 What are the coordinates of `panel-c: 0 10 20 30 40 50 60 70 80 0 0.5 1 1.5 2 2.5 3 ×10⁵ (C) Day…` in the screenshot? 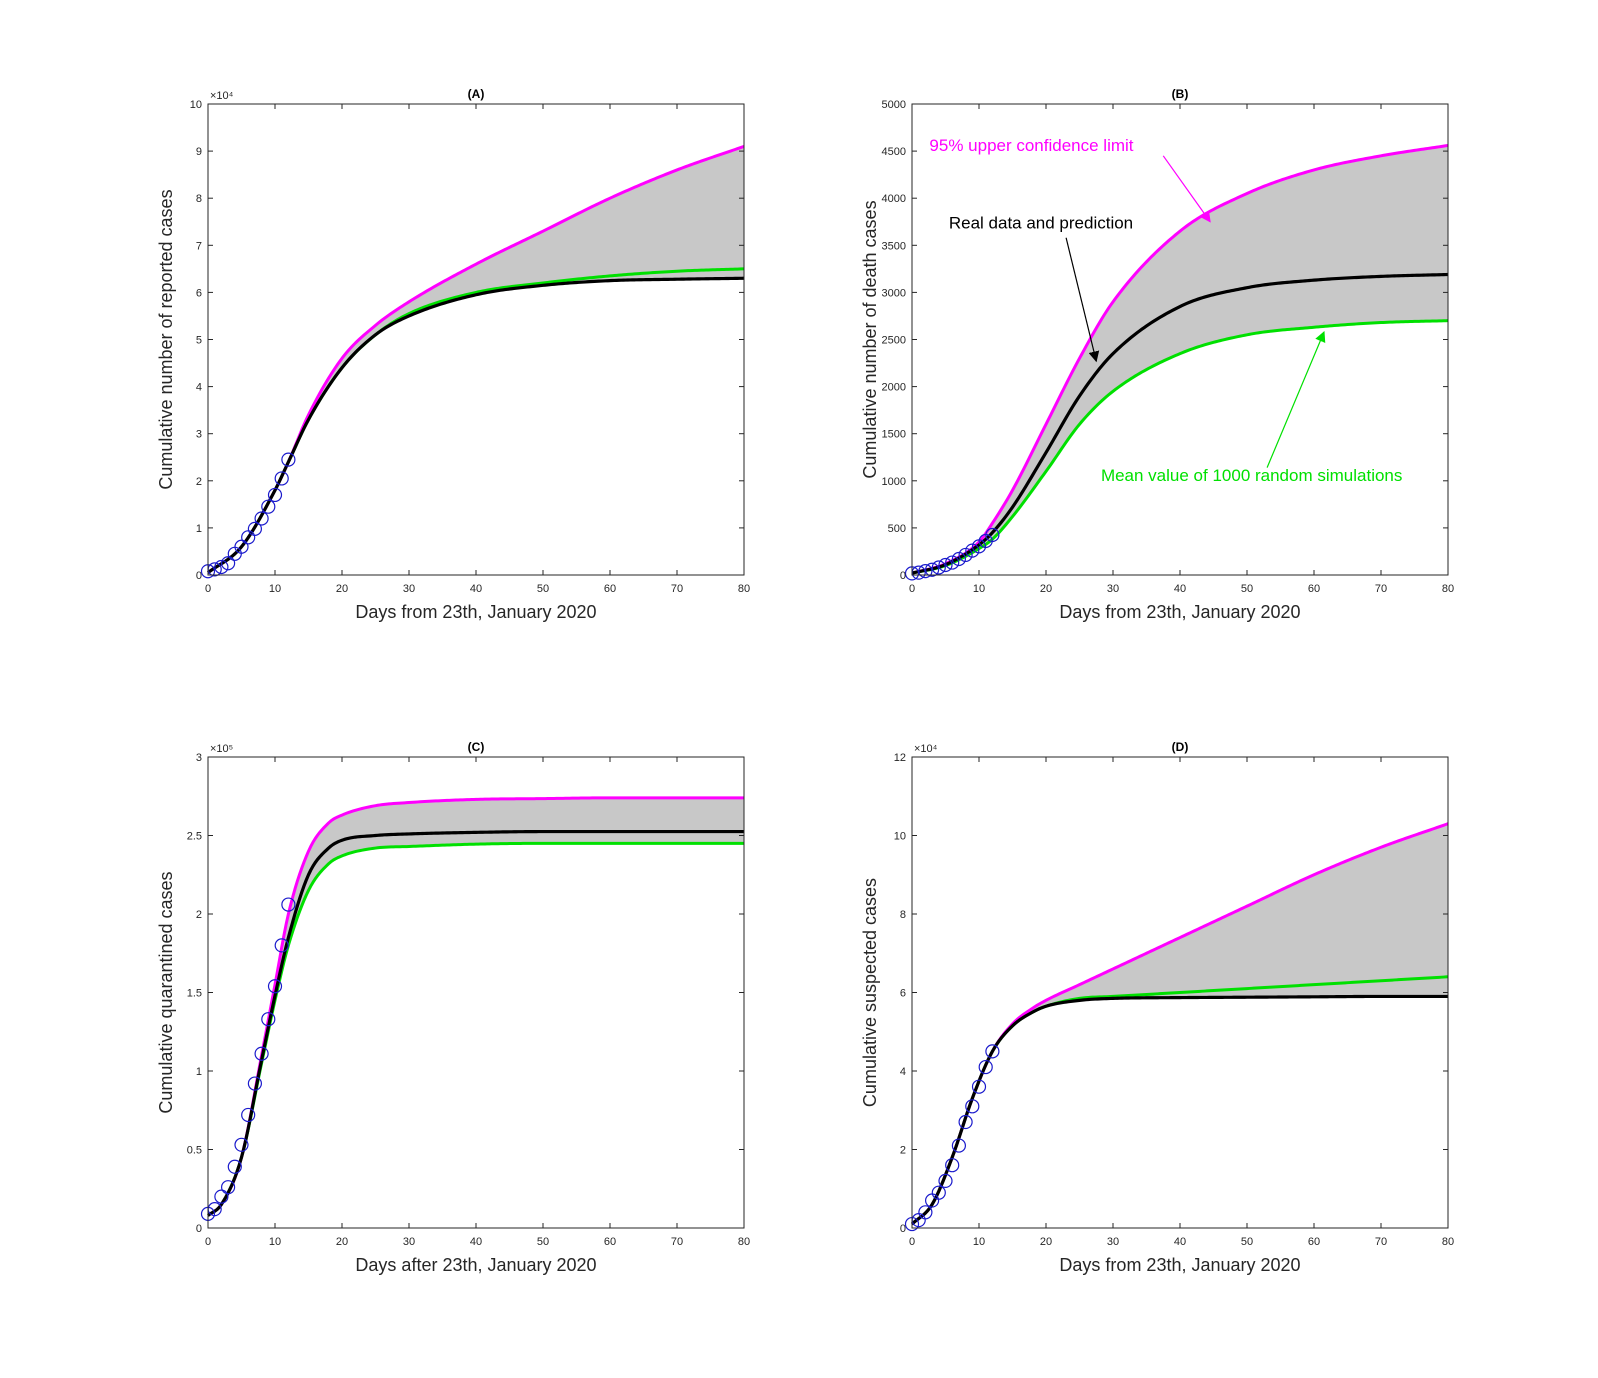 It's located at (453, 1007).